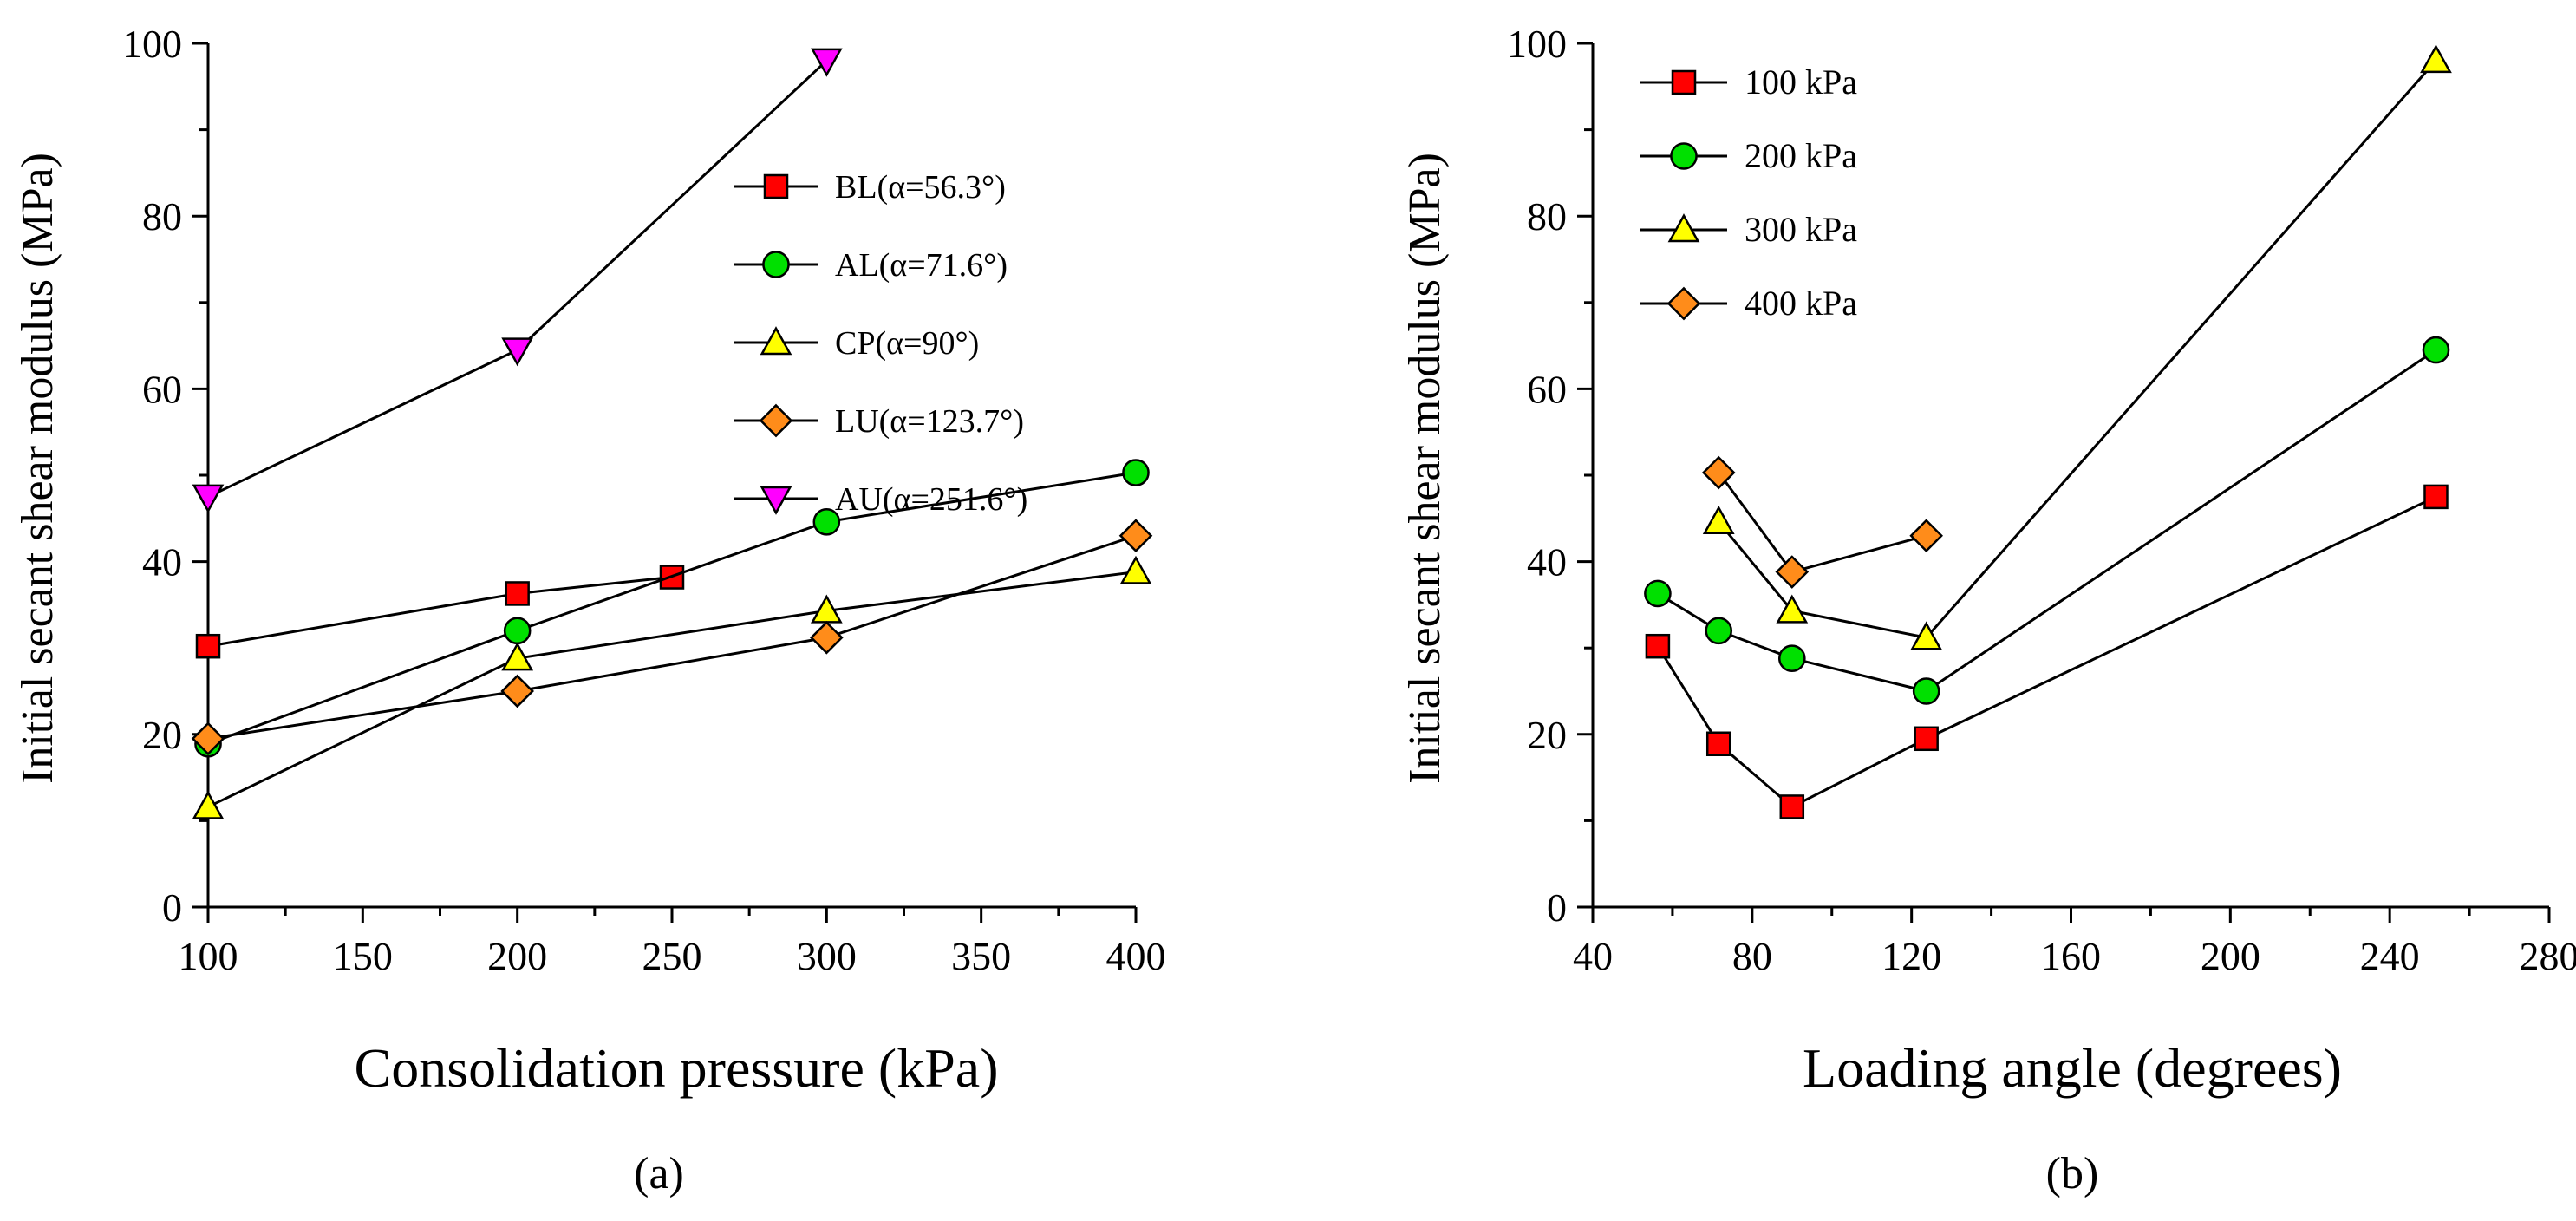 The height and width of the screenshot is (1221, 2576). What do you see at coordinates (827, 956) in the screenshot?
I see `panel-a-x-tick-label: 300` at bounding box center [827, 956].